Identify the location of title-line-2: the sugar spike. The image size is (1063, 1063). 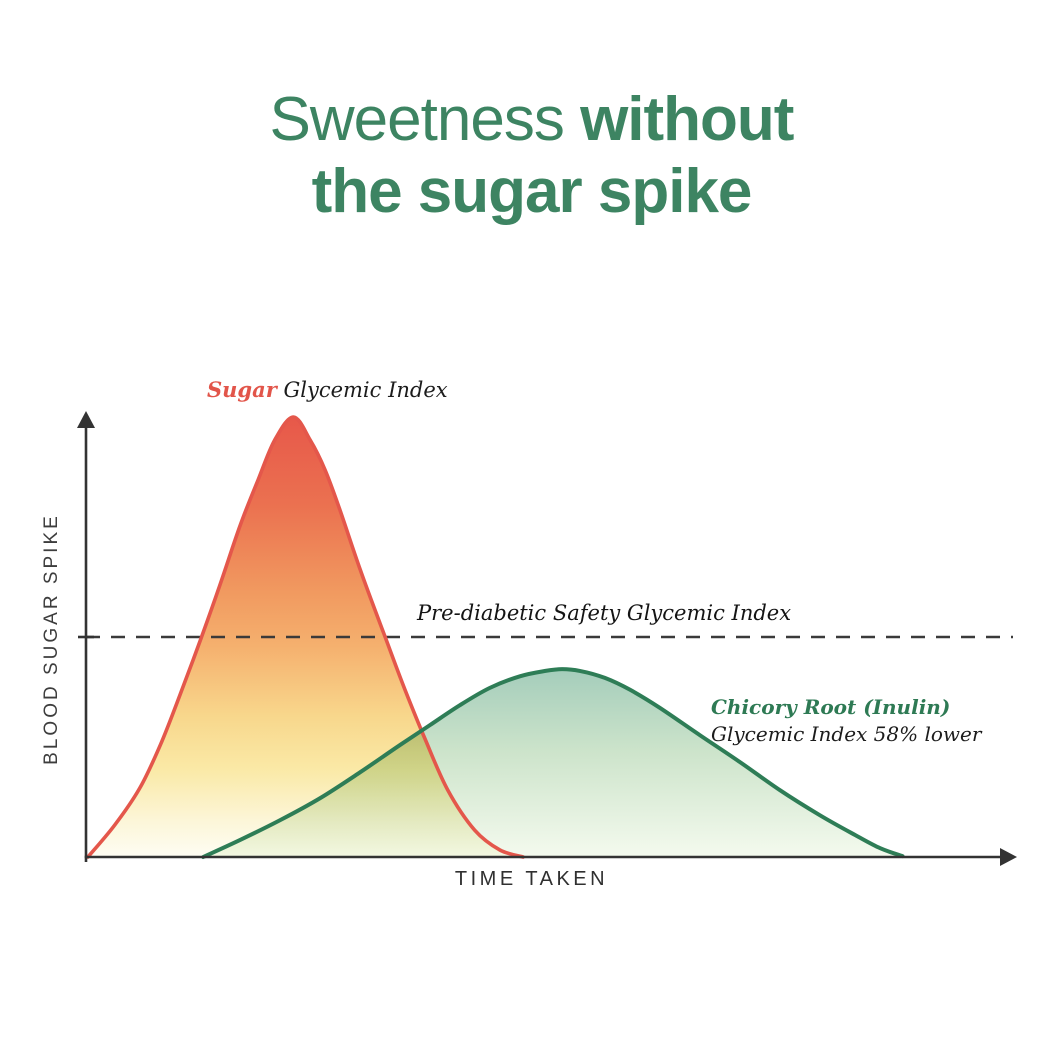
(532, 191).